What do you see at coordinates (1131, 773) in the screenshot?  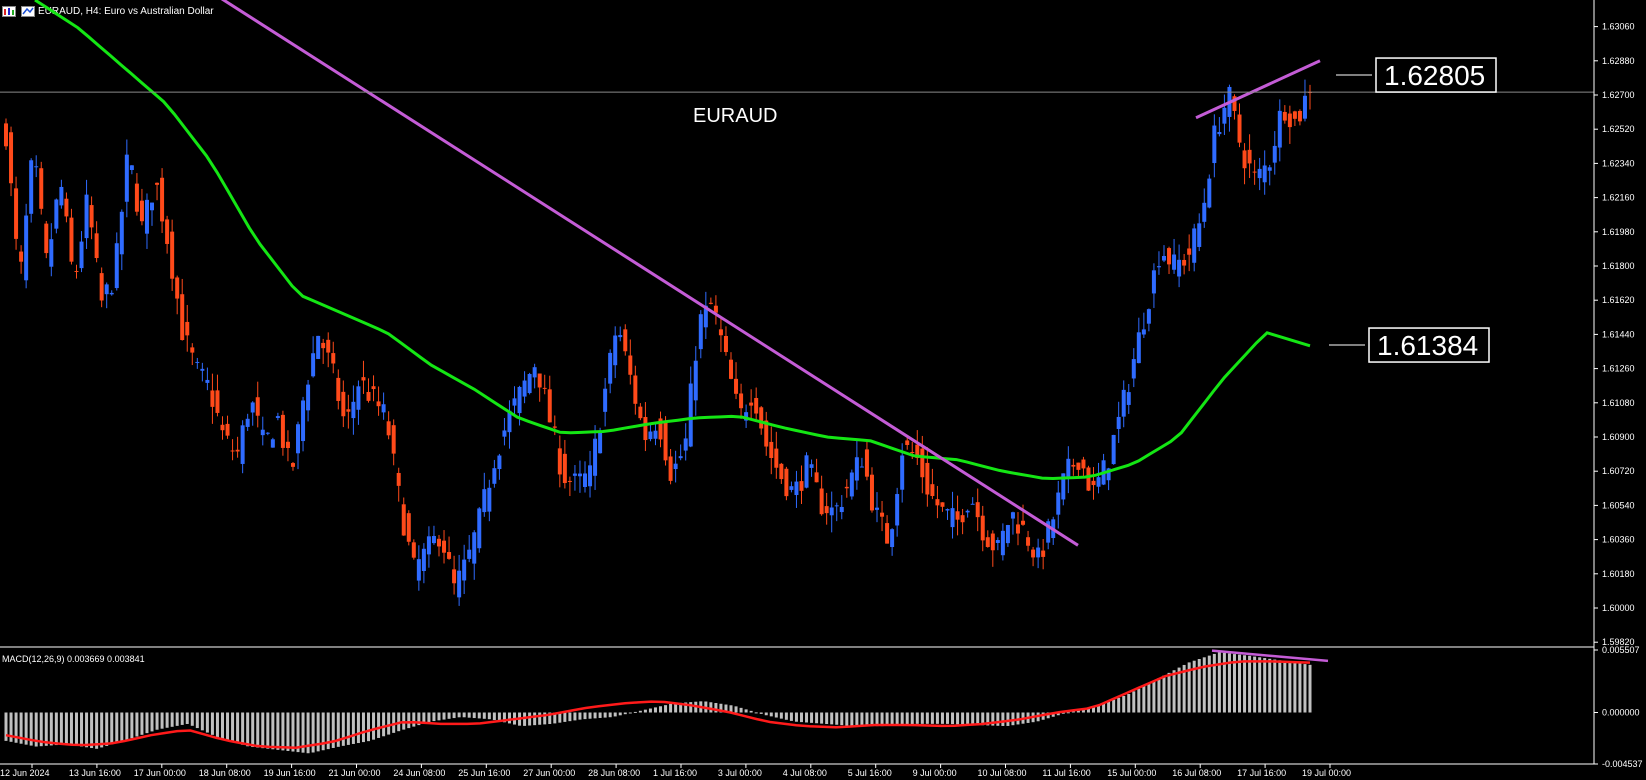 I see `time-tick-label: 15 Jul 00:00` at bounding box center [1131, 773].